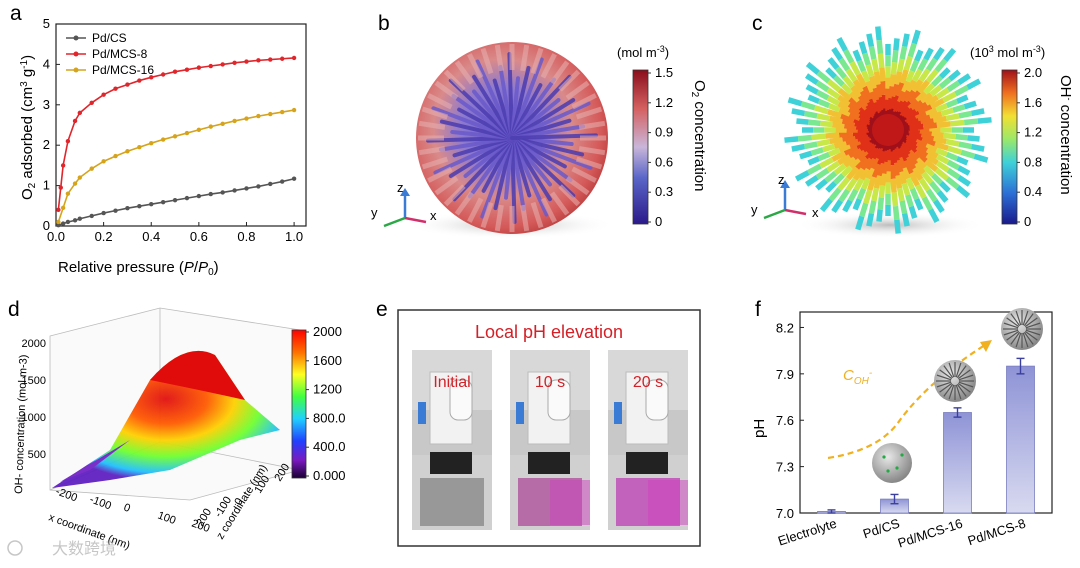 The image size is (1080, 568). Describe the element at coordinates (76, 38) in the screenshot. I see `legend-marker` at that location.